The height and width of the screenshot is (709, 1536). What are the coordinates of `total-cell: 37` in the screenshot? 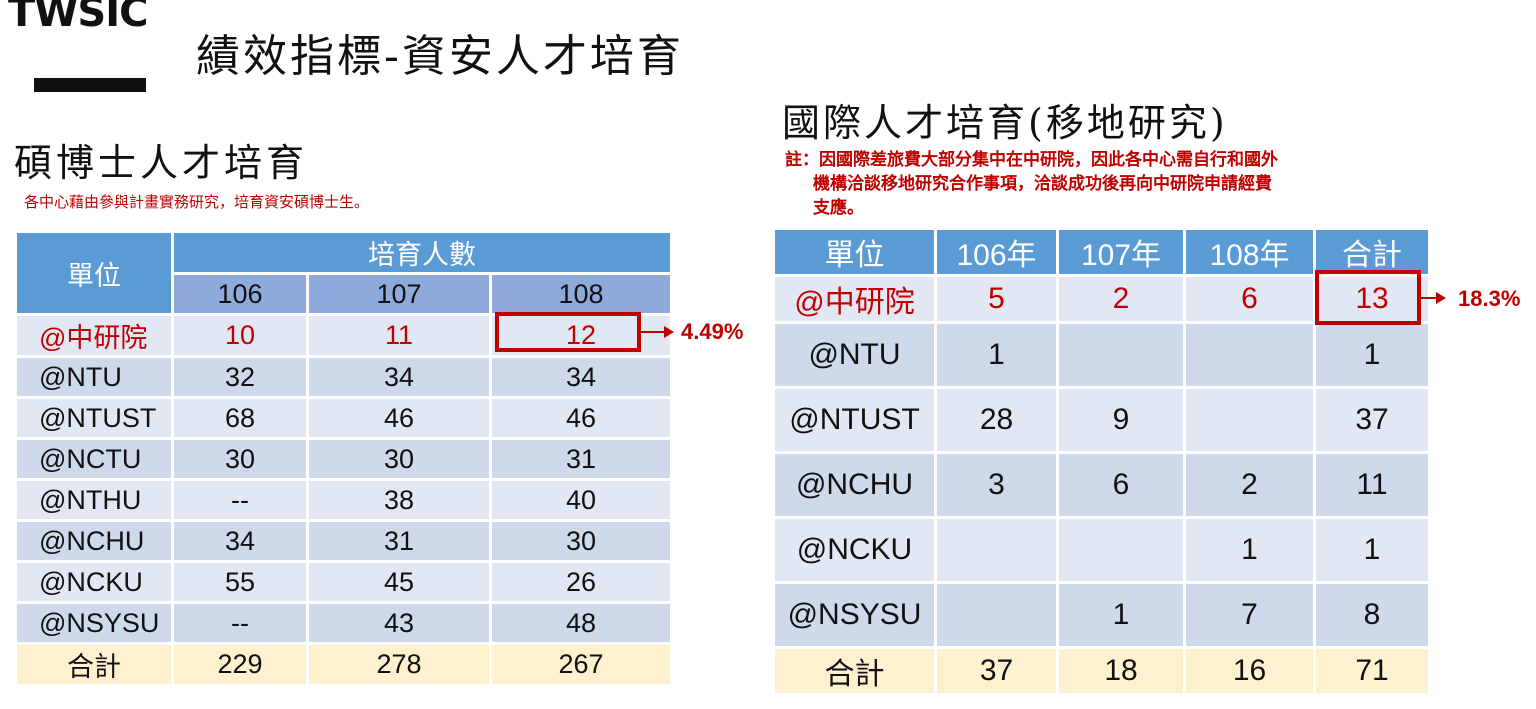 It's located at (996, 671).